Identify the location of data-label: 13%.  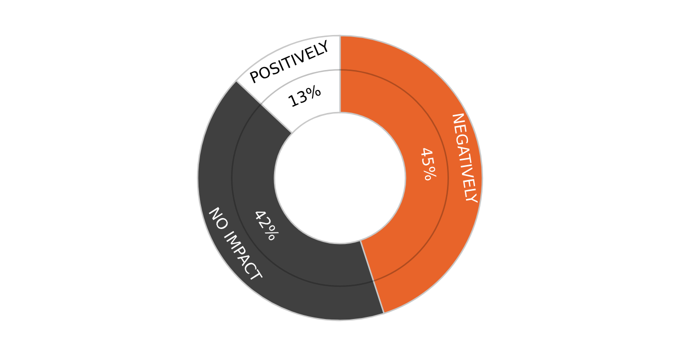
(305, 96).